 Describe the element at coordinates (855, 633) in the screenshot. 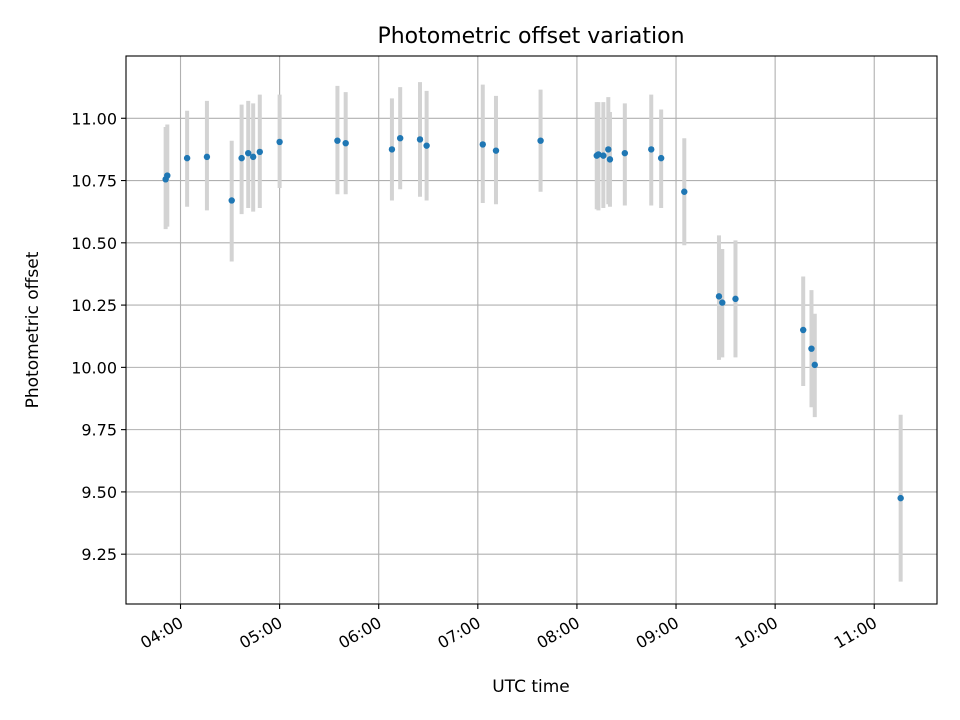

I see `x-tick-label: 11:00` at that location.